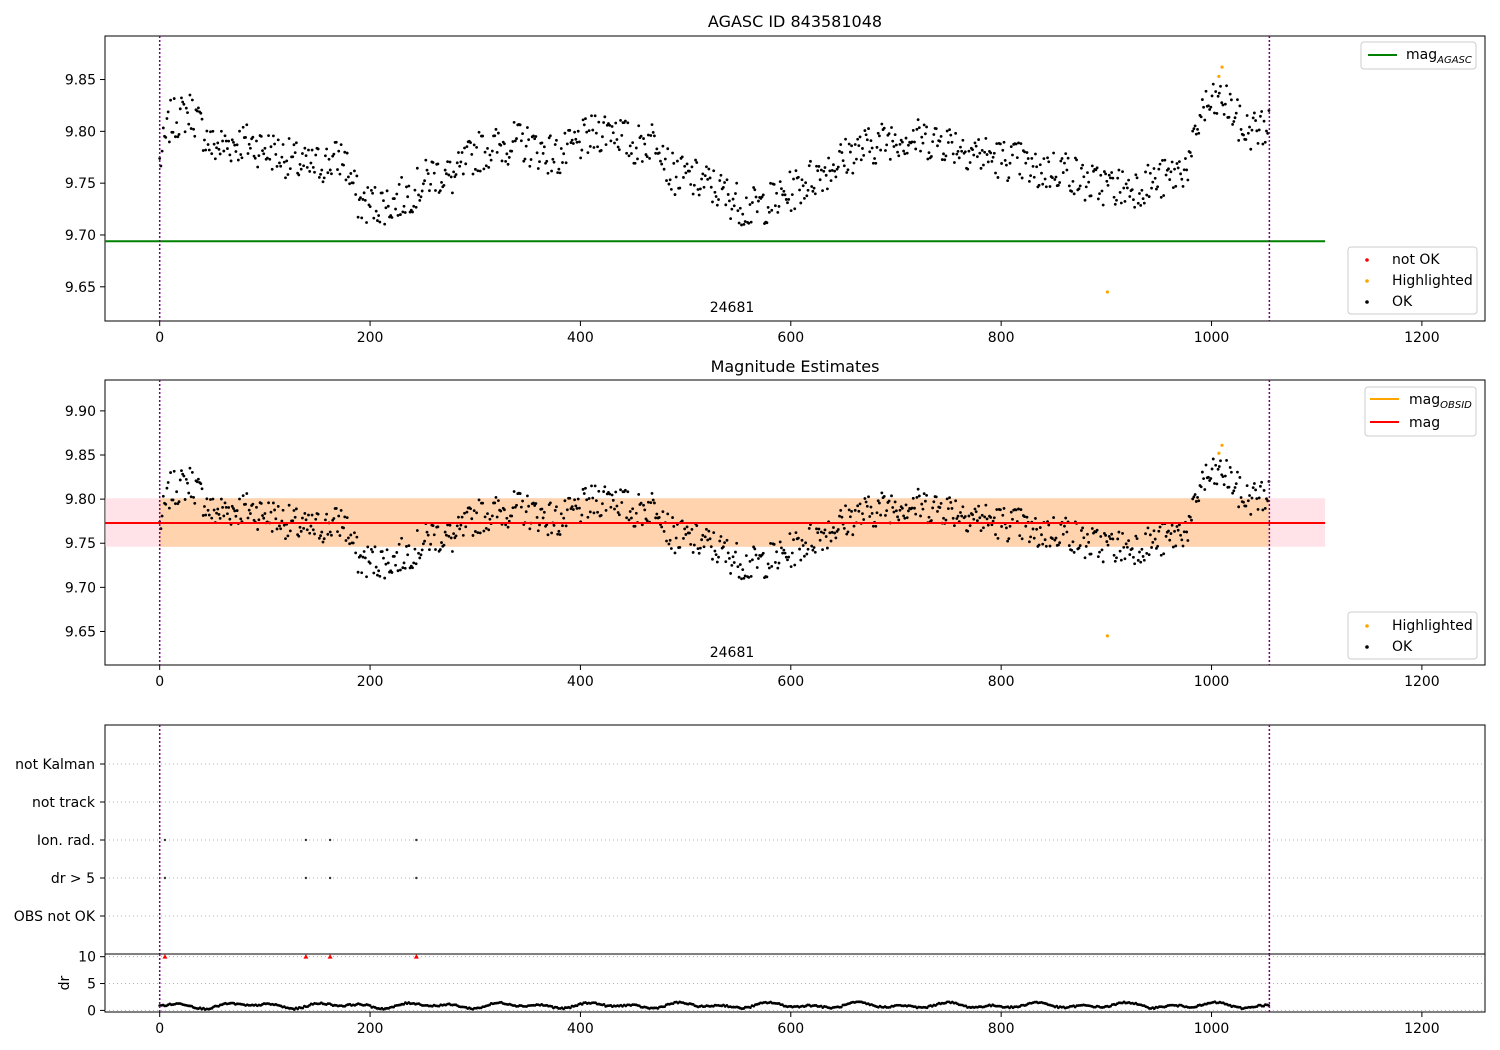  What do you see at coordinates (732, 653) in the screenshot?
I see `panel2-obsid-label: 24681` at bounding box center [732, 653].